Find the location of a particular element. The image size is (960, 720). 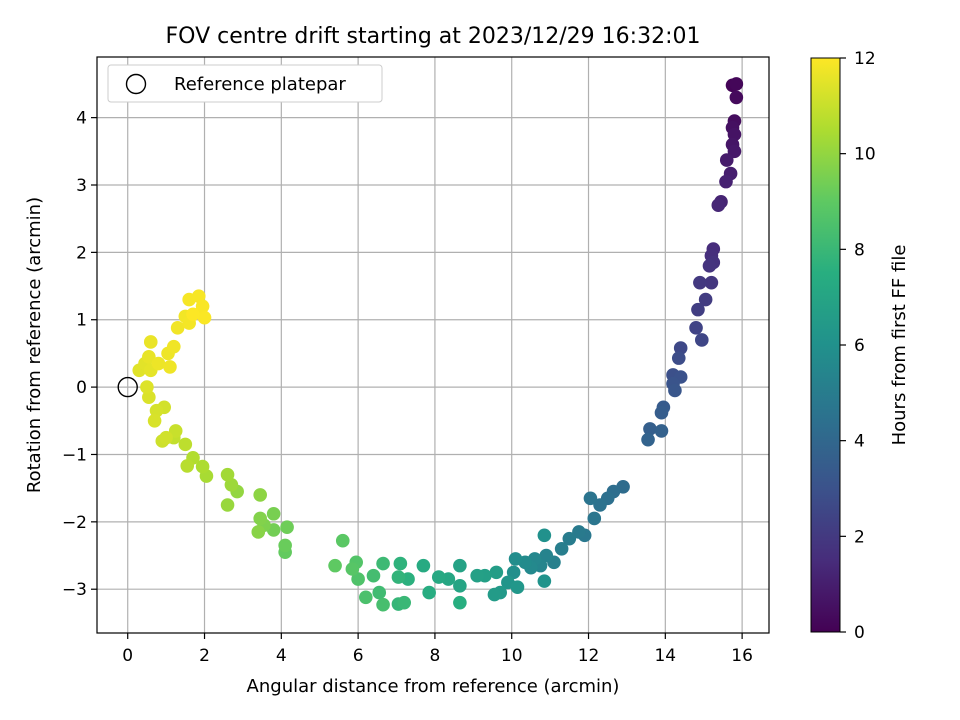

legend: Reference platepar is located at coordinates (245, 83).